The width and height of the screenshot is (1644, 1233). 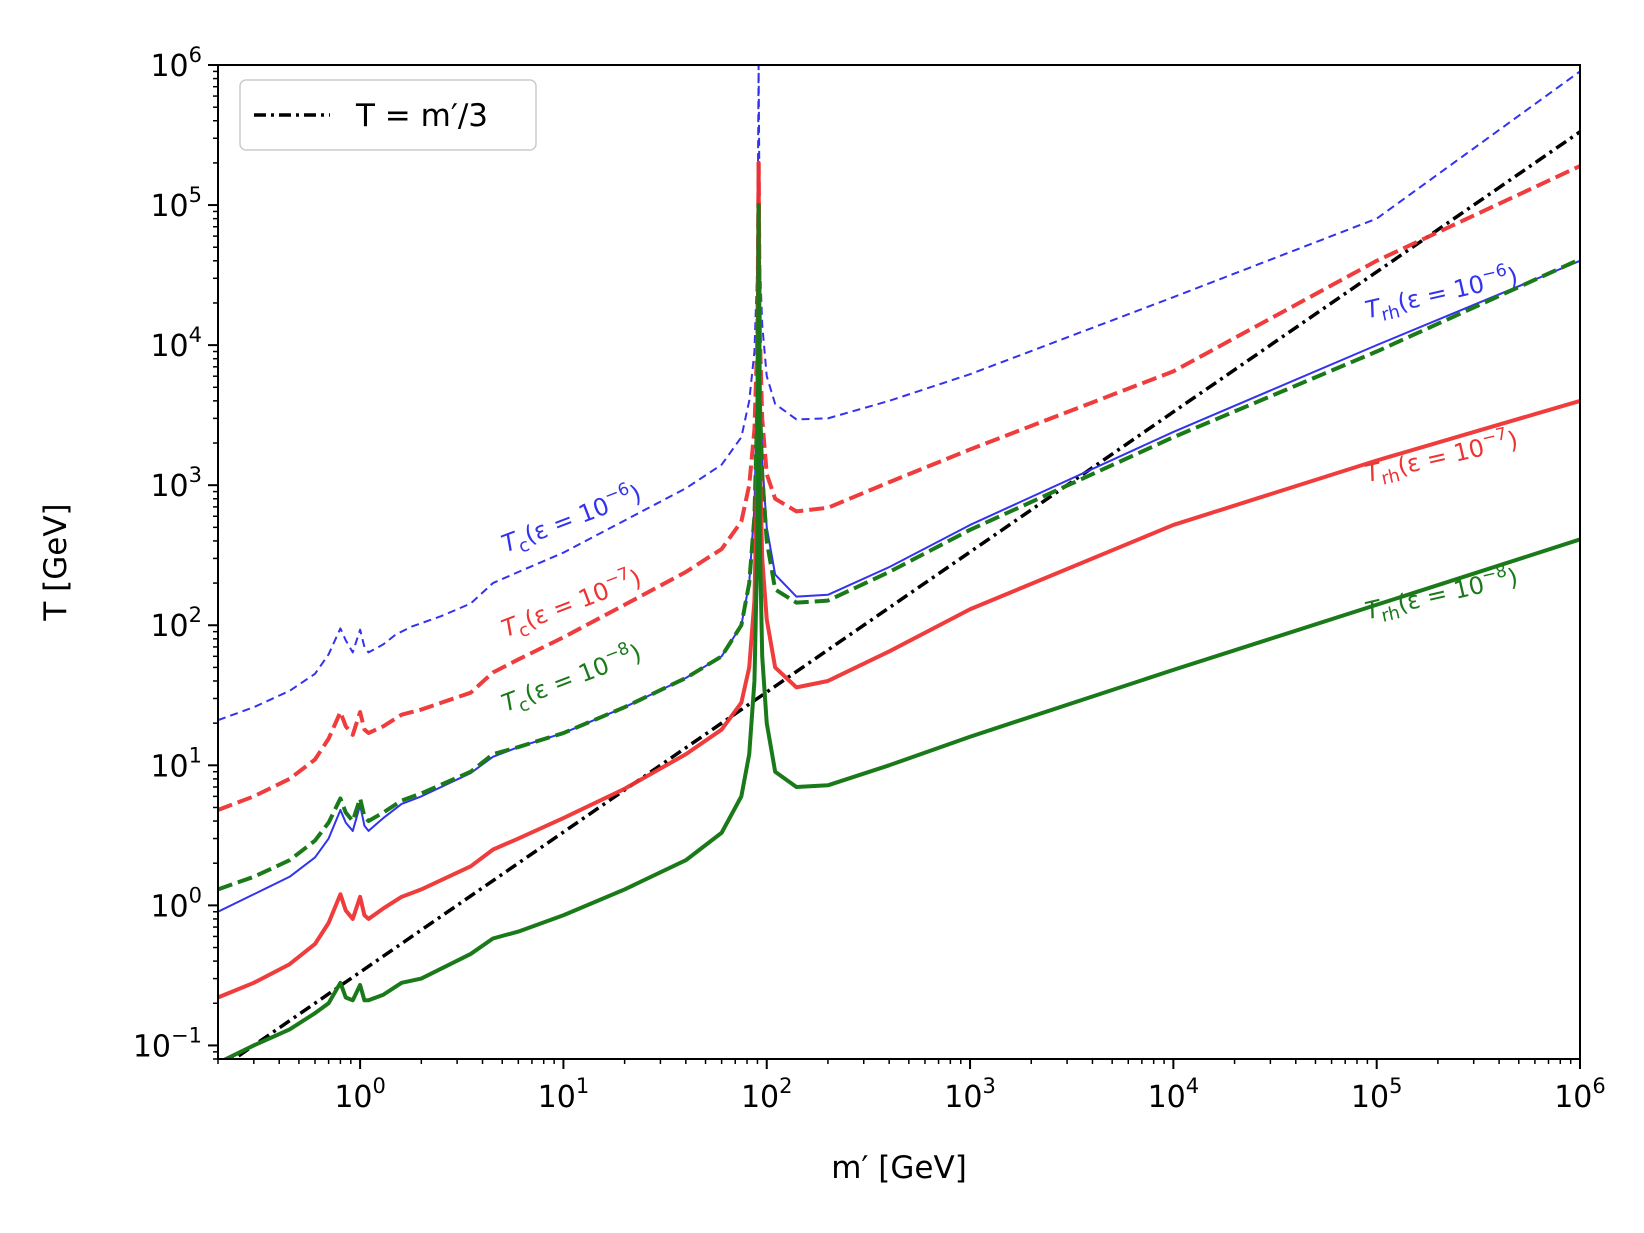 What do you see at coordinates (195, 55) in the screenshot?
I see `y-tick-label-exp: 6` at bounding box center [195, 55].